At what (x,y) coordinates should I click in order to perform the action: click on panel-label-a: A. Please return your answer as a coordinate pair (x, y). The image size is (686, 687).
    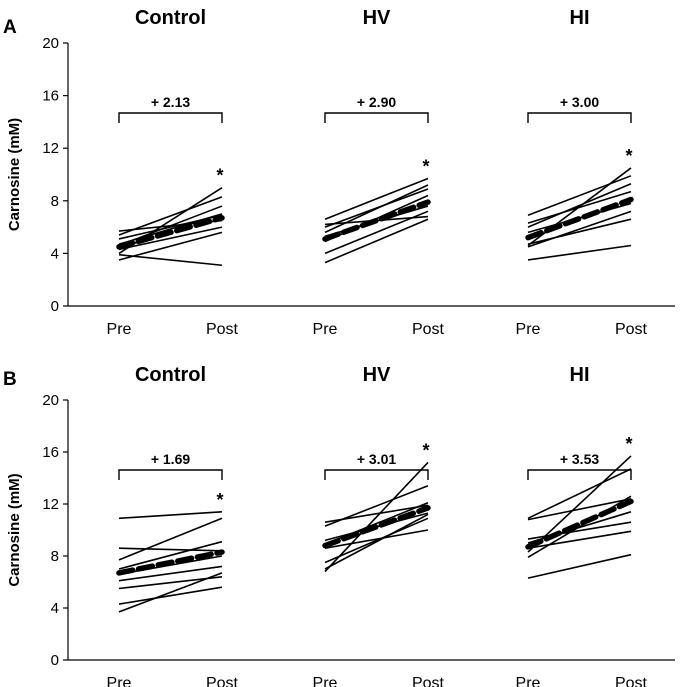
    Looking at the image, I should click on (10, 27).